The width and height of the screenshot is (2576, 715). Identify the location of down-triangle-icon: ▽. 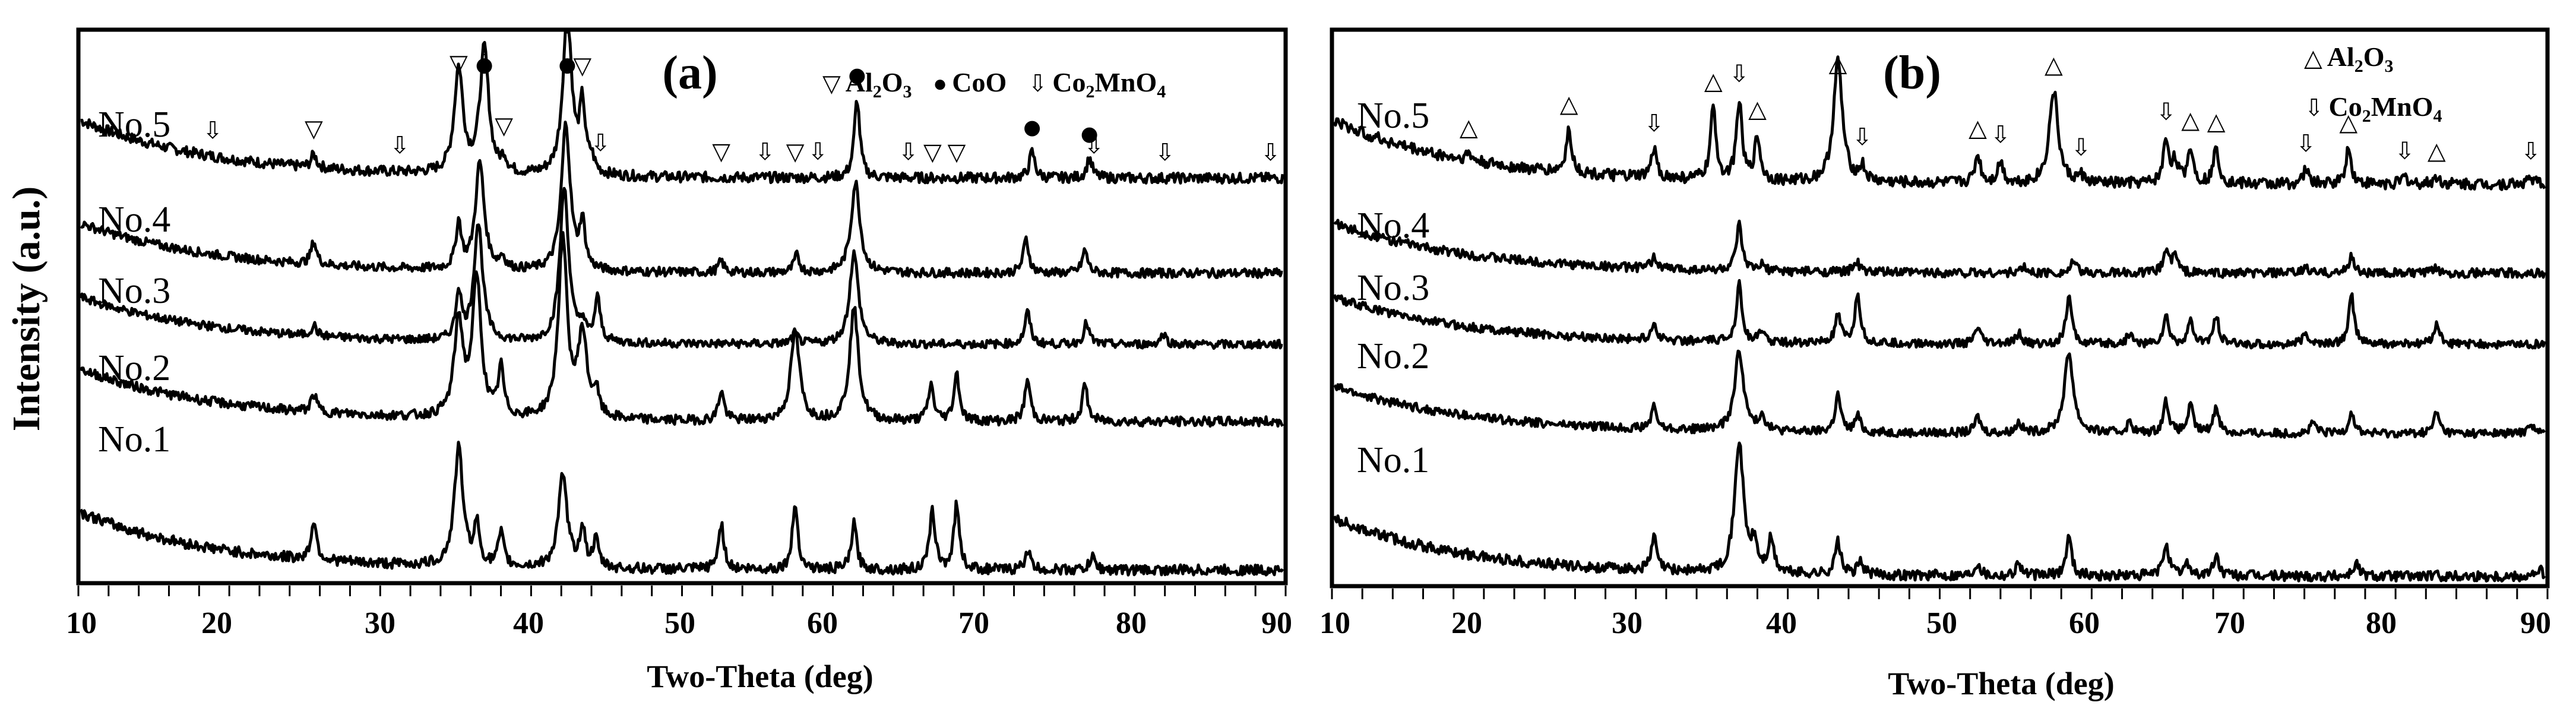
(831, 83).